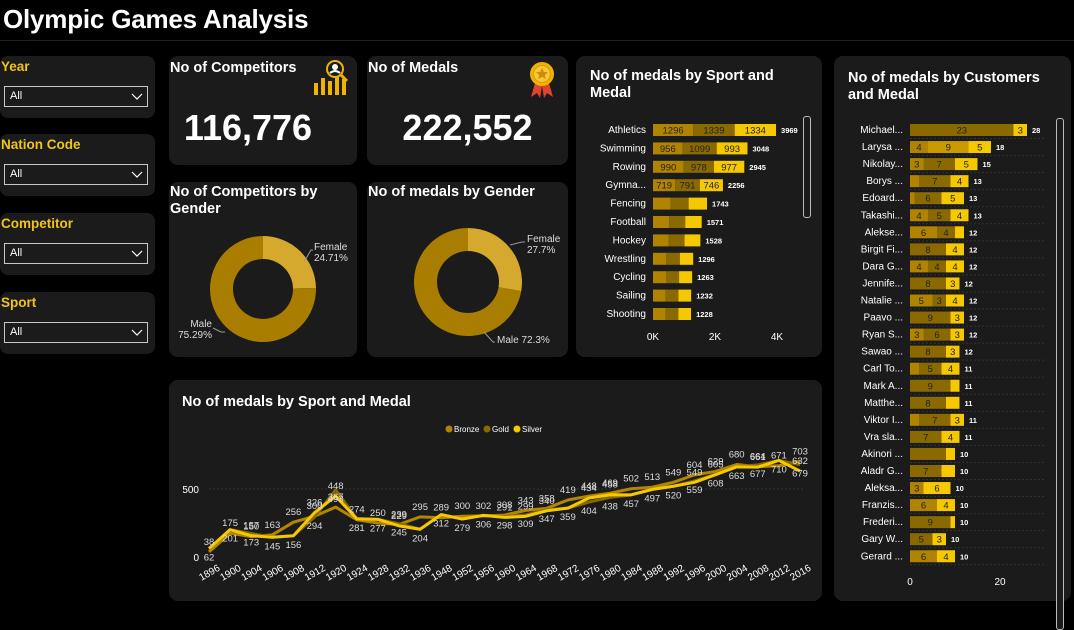 The height and width of the screenshot is (630, 1074). I want to click on nation-code-dropdown: All, so click(76, 174).